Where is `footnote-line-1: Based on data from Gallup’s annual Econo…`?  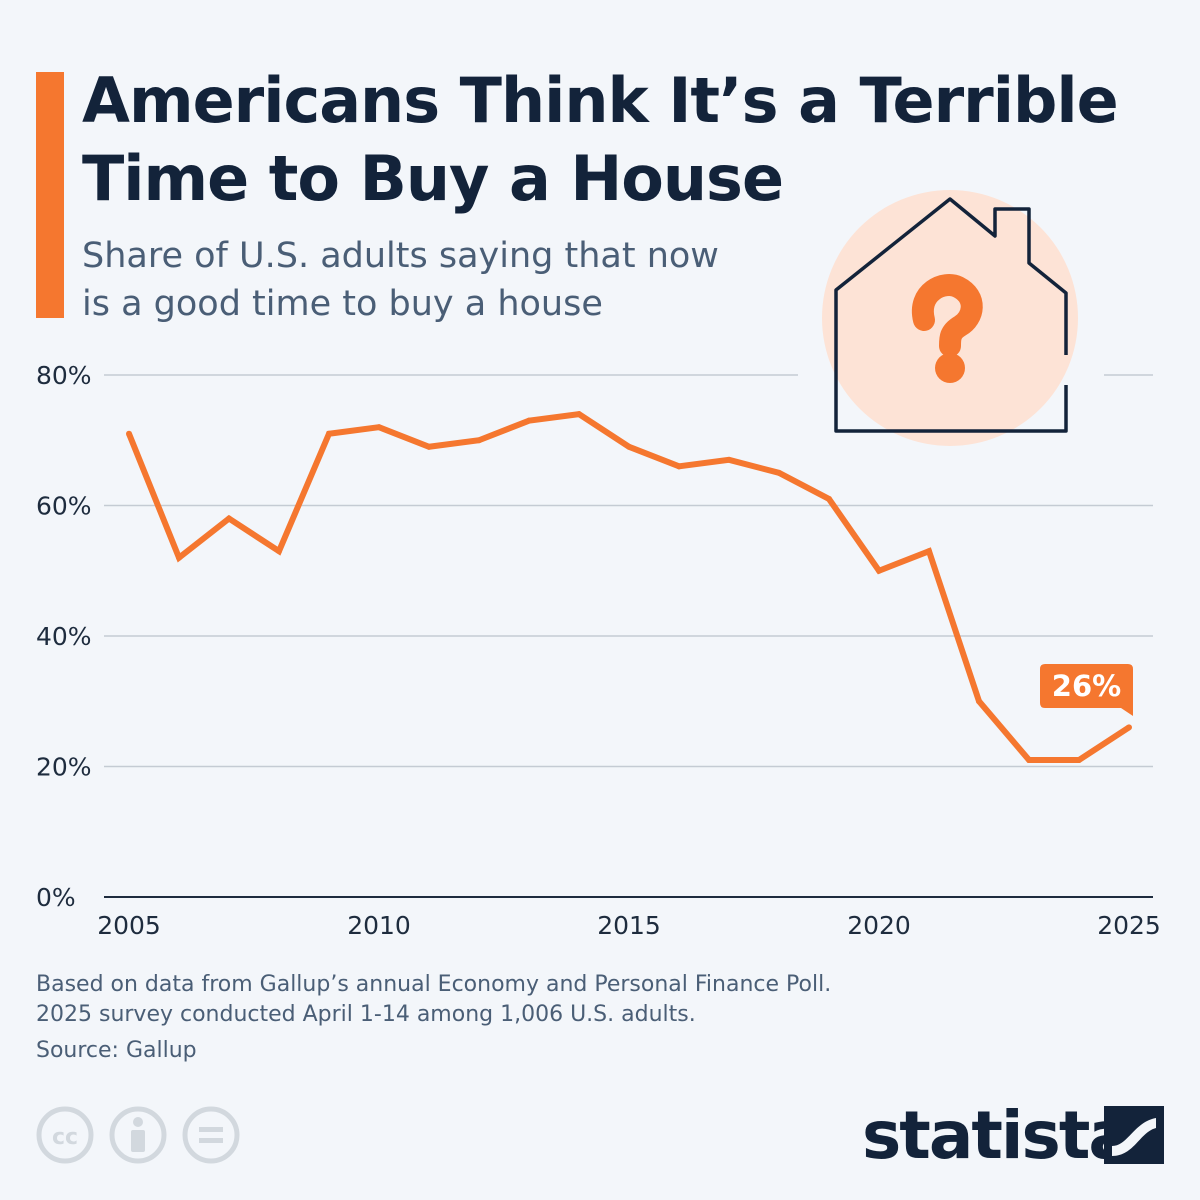
footnote-line-1: Based on data from Gallup’s annual Econo… is located at coordinates (434, 984).